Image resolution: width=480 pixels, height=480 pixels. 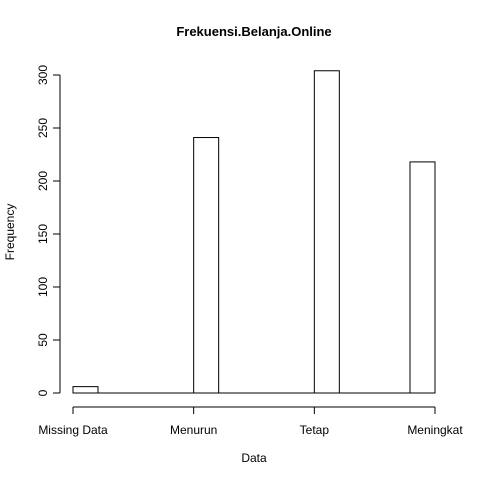 I want to click on x-axis: Missing Data Menurun Tetap Meningkat, so click(x=250, y=421).